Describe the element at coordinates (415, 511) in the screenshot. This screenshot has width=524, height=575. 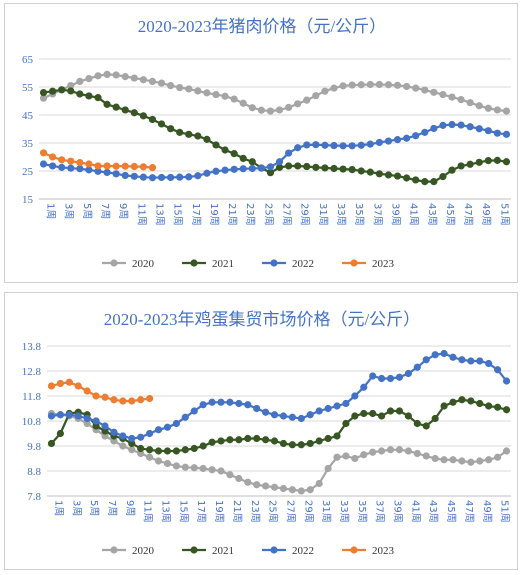
I see `x-tick-label: 41周` at that location.